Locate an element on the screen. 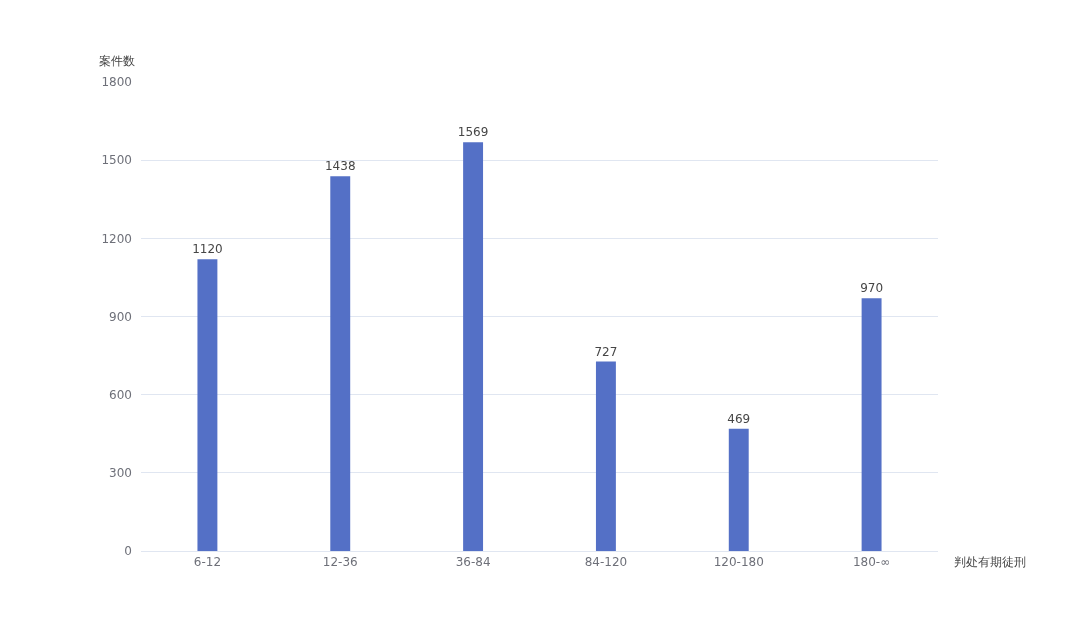 The image size is (1080, 634). data-label: 727 is located at coordinates (606, 351).